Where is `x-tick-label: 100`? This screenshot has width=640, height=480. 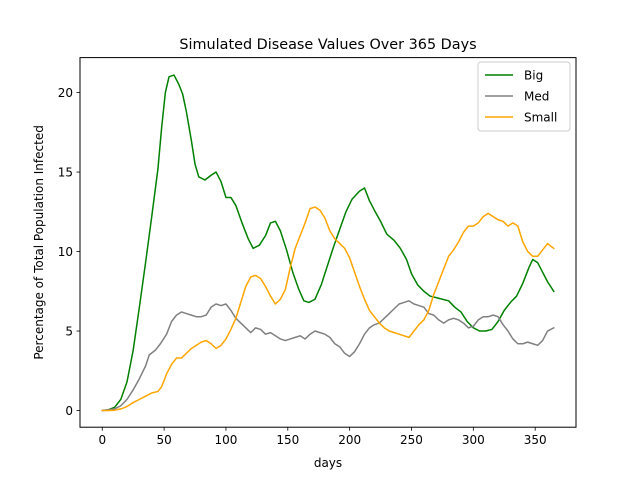 x-tick-label: 100 is located at coordinates (226, 440).